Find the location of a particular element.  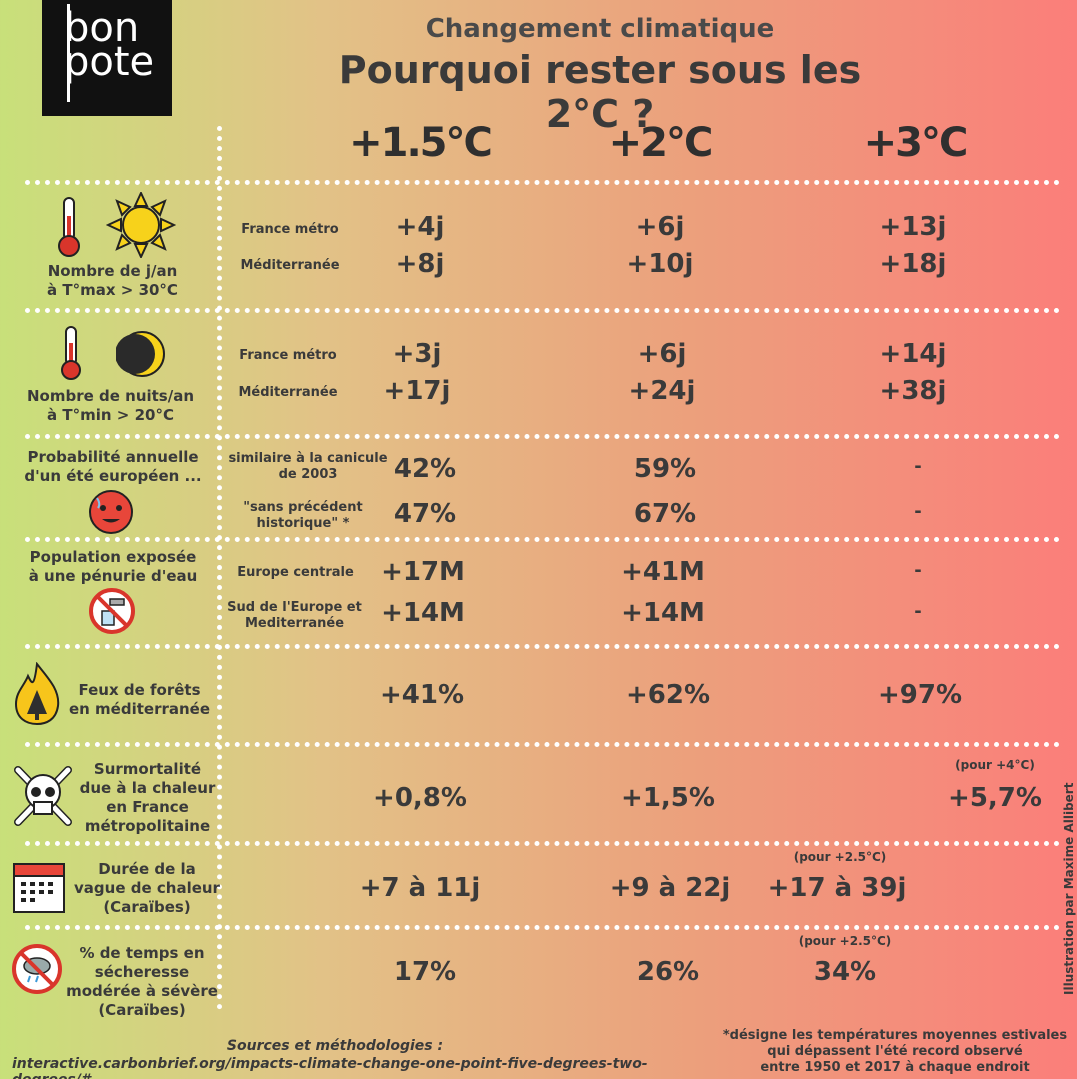

value-cell: +14j is located at coordinates (913, 354).